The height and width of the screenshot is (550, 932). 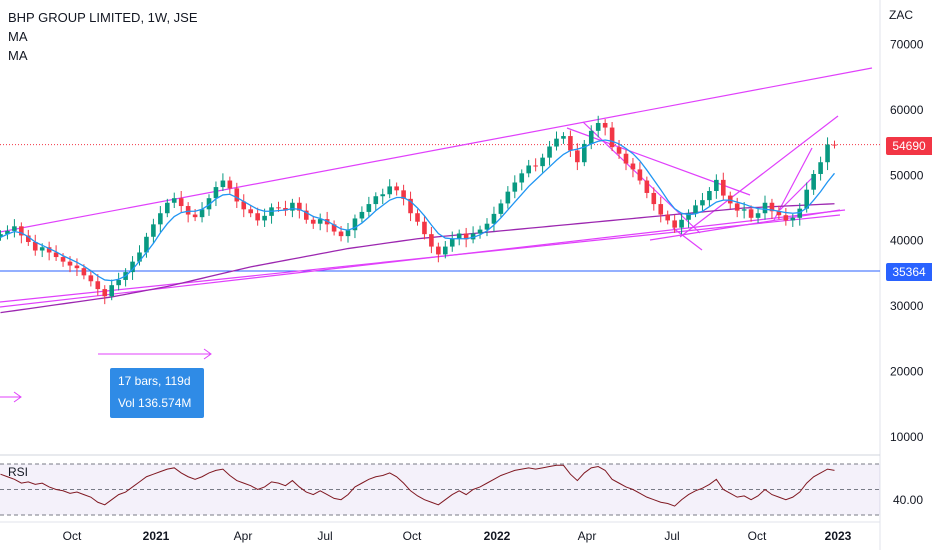 What do you see at coordinates (907, 306) in the screenshot?
I see `y-tick-label: 30000` at bounding box center [907, 306].